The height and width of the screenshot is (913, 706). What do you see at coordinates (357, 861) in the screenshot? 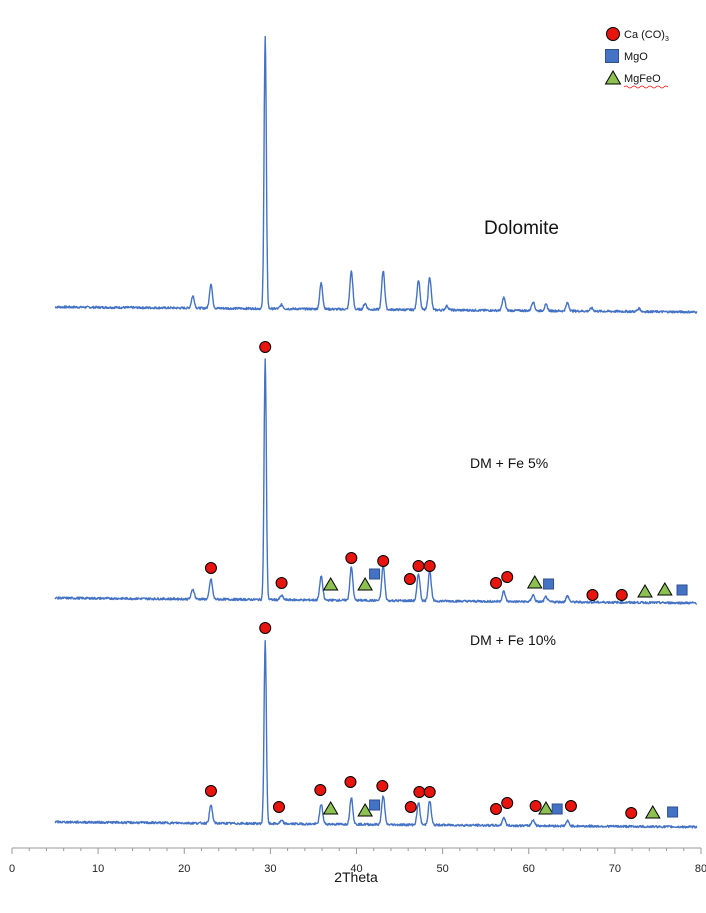
I see `x-axis: 0 10 20 30 40 50 60 70 80` at bounding box center [357, 861].